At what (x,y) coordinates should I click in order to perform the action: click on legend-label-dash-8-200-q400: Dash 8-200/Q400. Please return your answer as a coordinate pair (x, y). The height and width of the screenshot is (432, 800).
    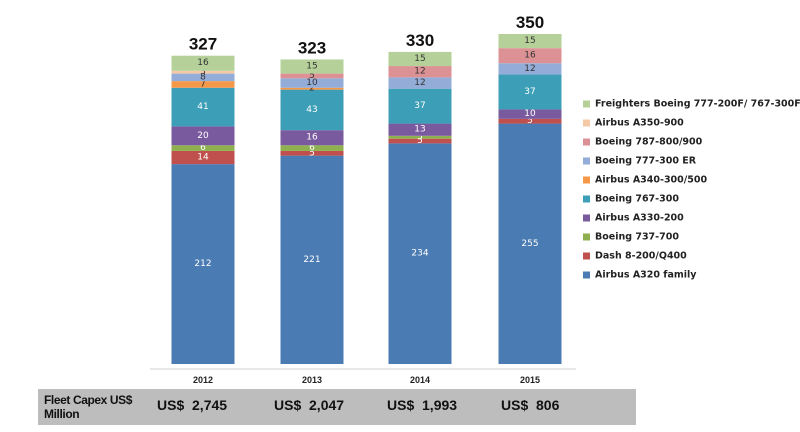
    Looking at the image, I should click on (641, 256).